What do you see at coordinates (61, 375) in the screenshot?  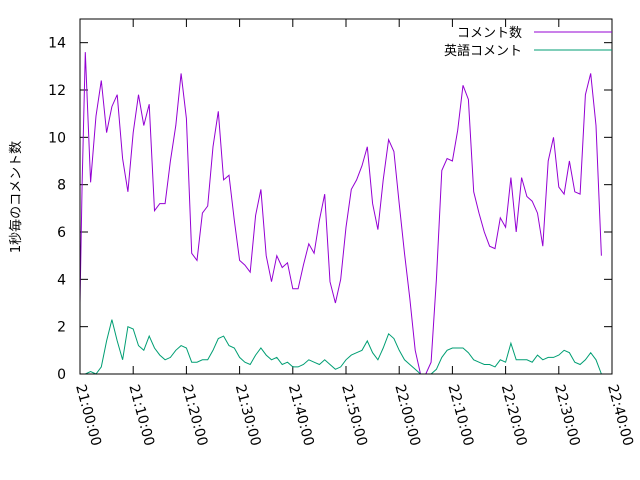 I see `y-tick-label: 0` at bounding box center [61, 375].